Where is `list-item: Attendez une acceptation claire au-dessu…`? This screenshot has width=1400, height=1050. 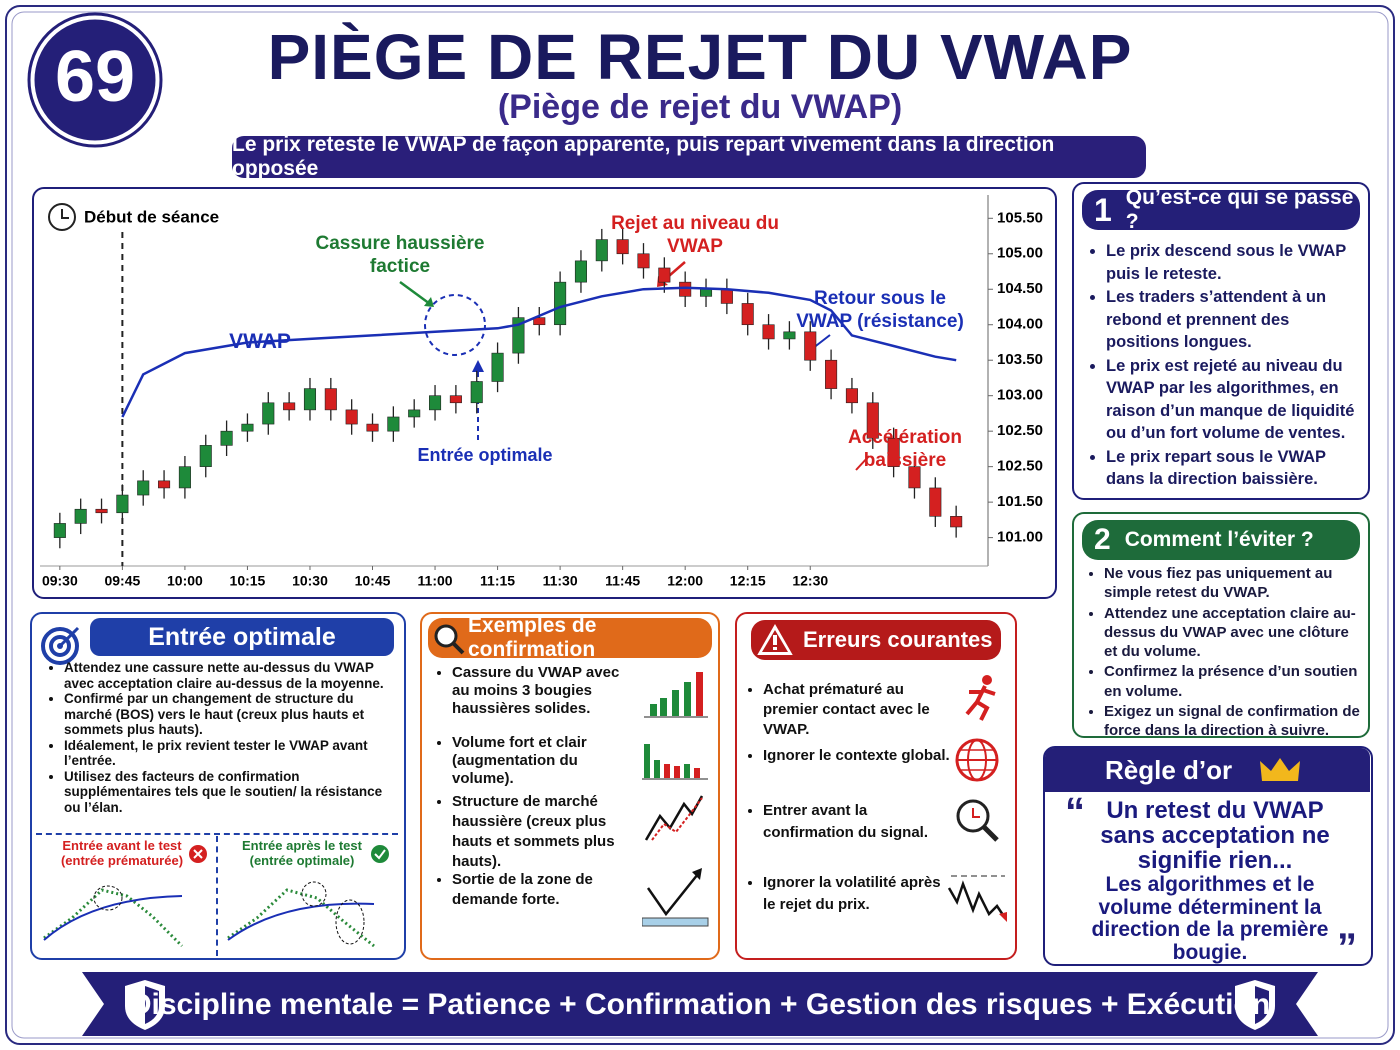 list-item: Attendez une acceptation claire au-dessu… is located at coordinates (1233, 633).